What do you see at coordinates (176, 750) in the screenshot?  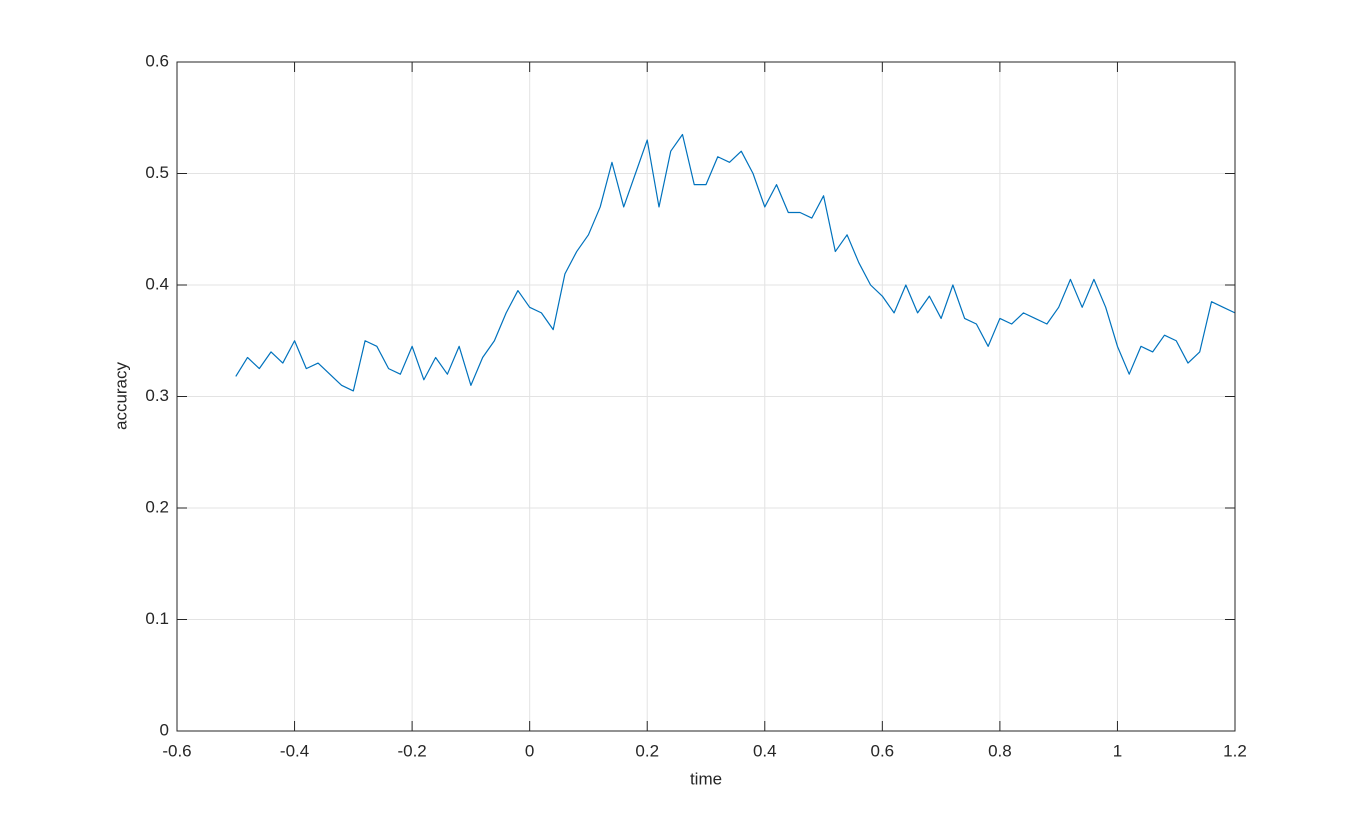 I see `x-tick-label: -0.6` at bounding box center [176, 750].